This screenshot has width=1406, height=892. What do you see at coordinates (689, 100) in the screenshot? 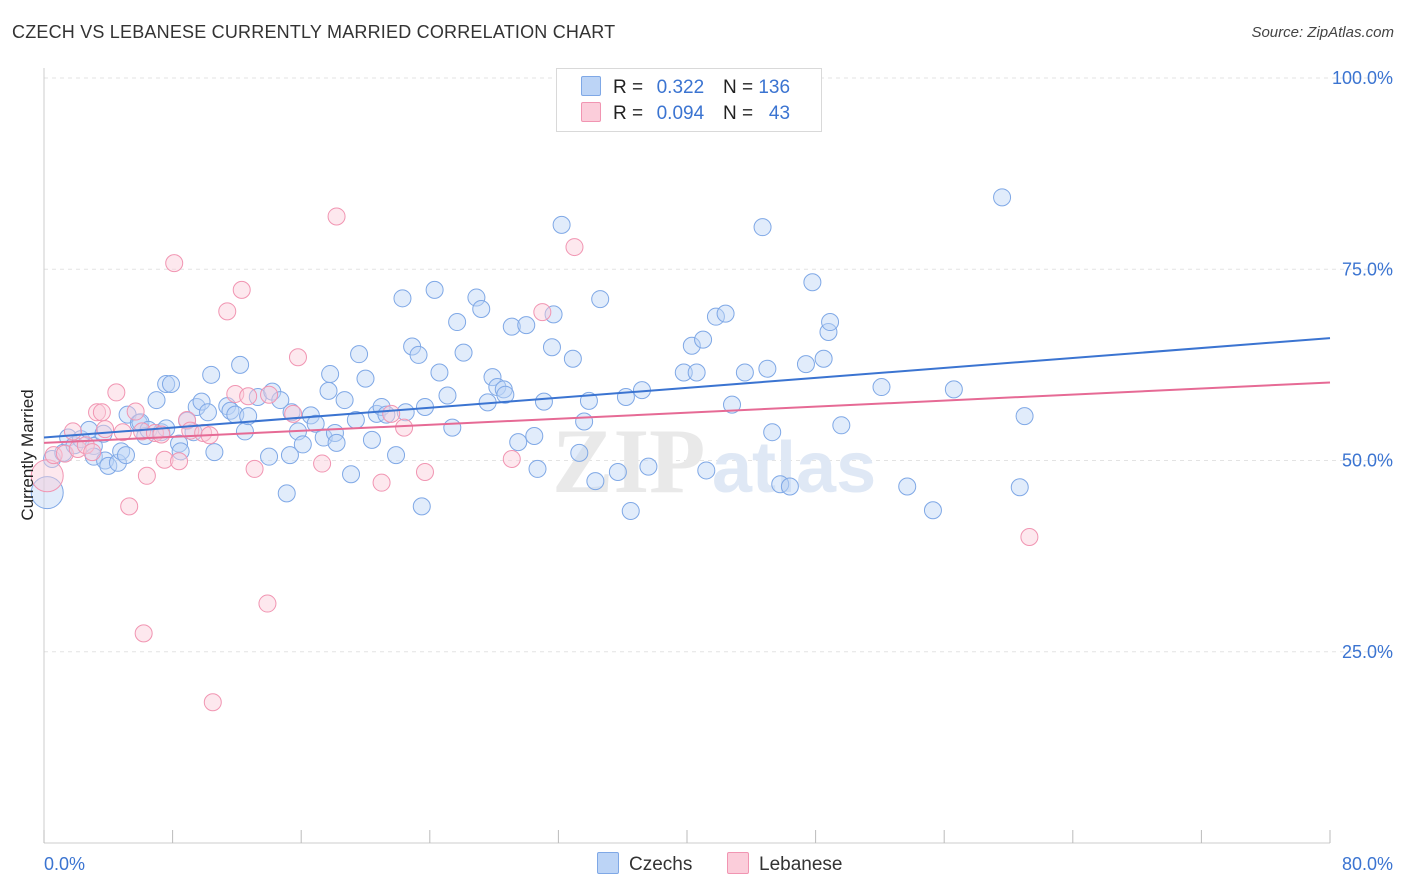
I see `correlation-stats-box: R = 0.322 N = 136 R = 0.094 N = 43` at bounding box center [689, 100].